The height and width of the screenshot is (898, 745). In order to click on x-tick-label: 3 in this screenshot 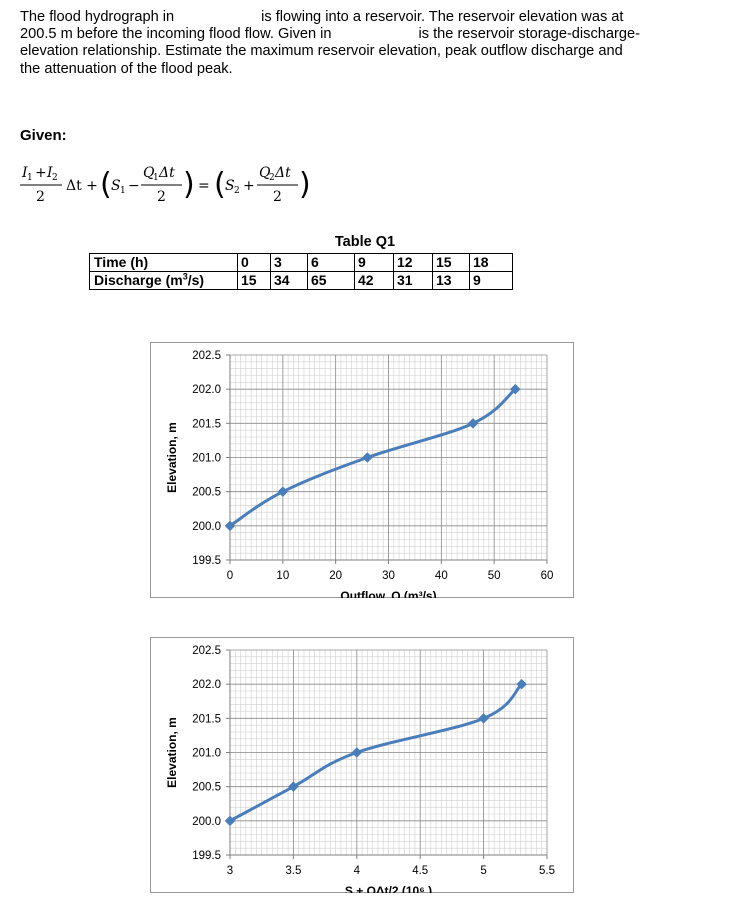, I will do `click(230, 871)`.